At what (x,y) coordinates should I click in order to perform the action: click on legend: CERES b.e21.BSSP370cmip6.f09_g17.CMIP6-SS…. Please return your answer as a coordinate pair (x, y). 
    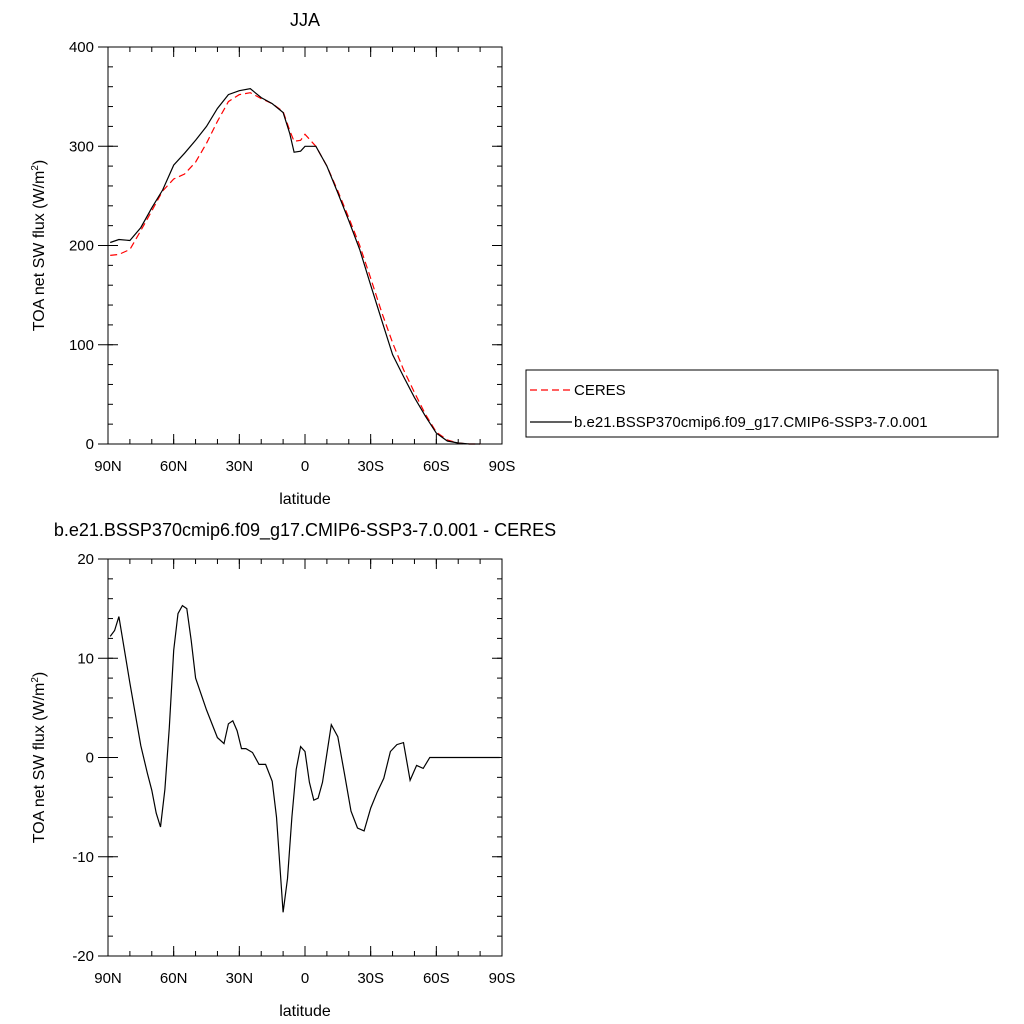
    Looking at the image, I should click on (762, 403).